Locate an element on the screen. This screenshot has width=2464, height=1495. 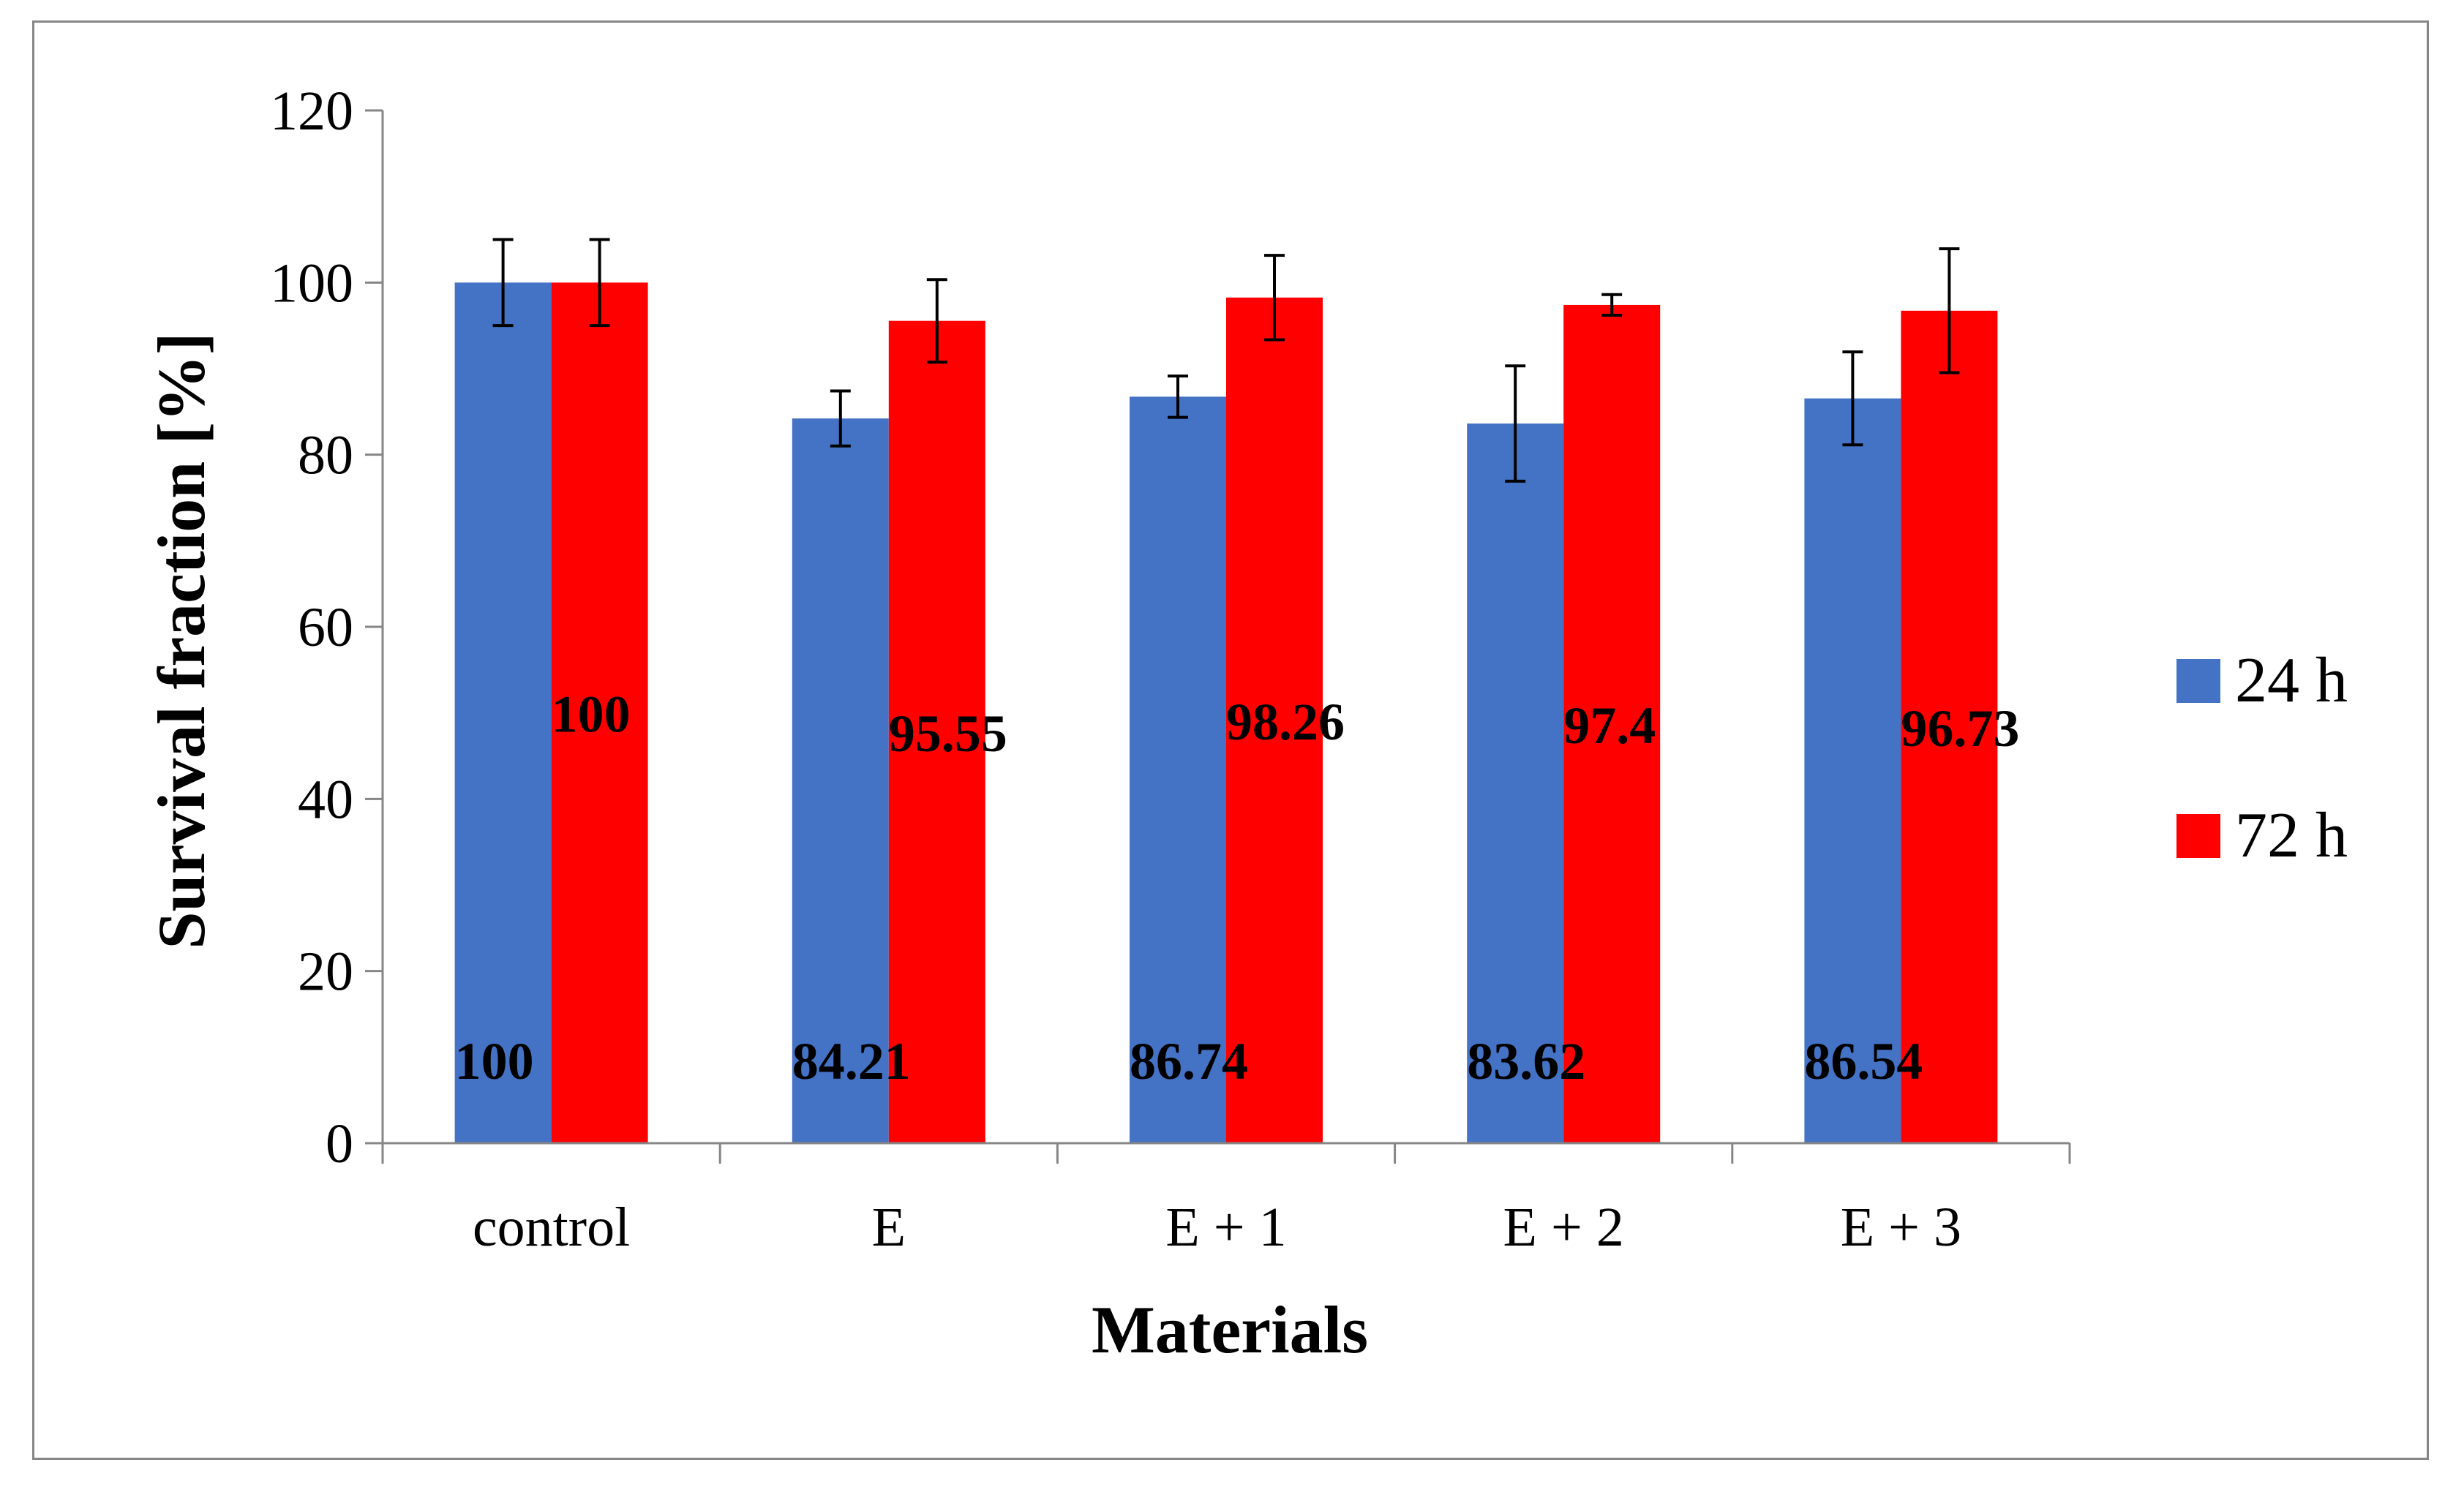
x-category-label: E is located at coordinates (889, 1227).